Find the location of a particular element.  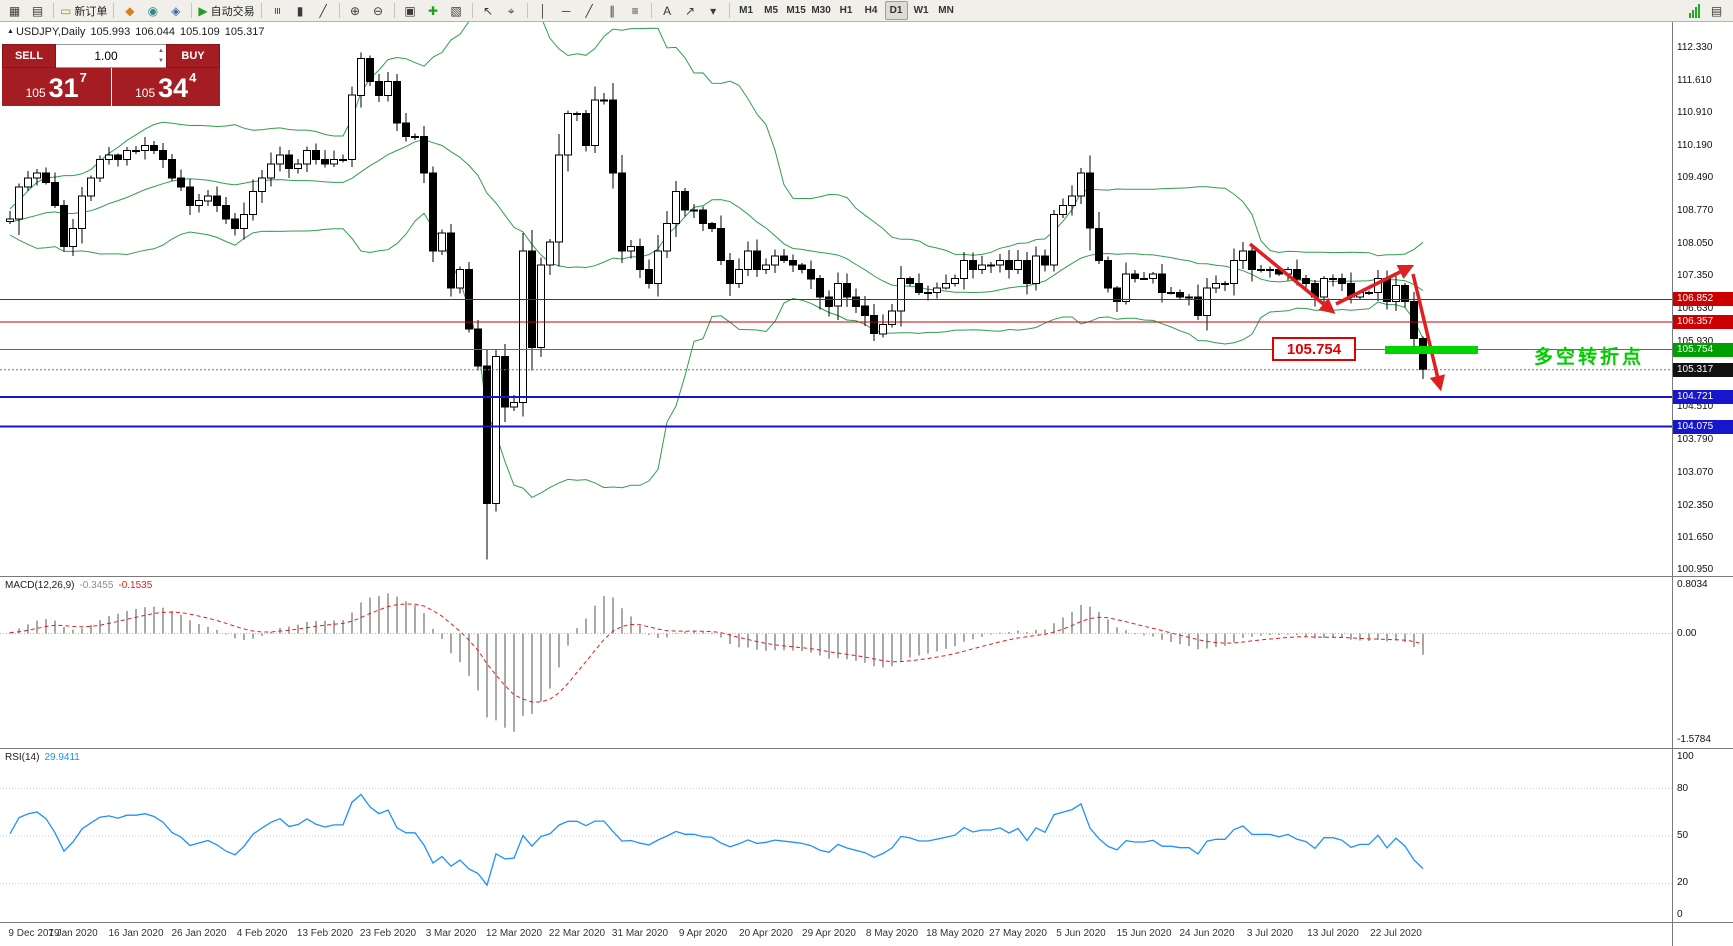

tile-windows-button: ▣ is located at coordinates (410, 10).